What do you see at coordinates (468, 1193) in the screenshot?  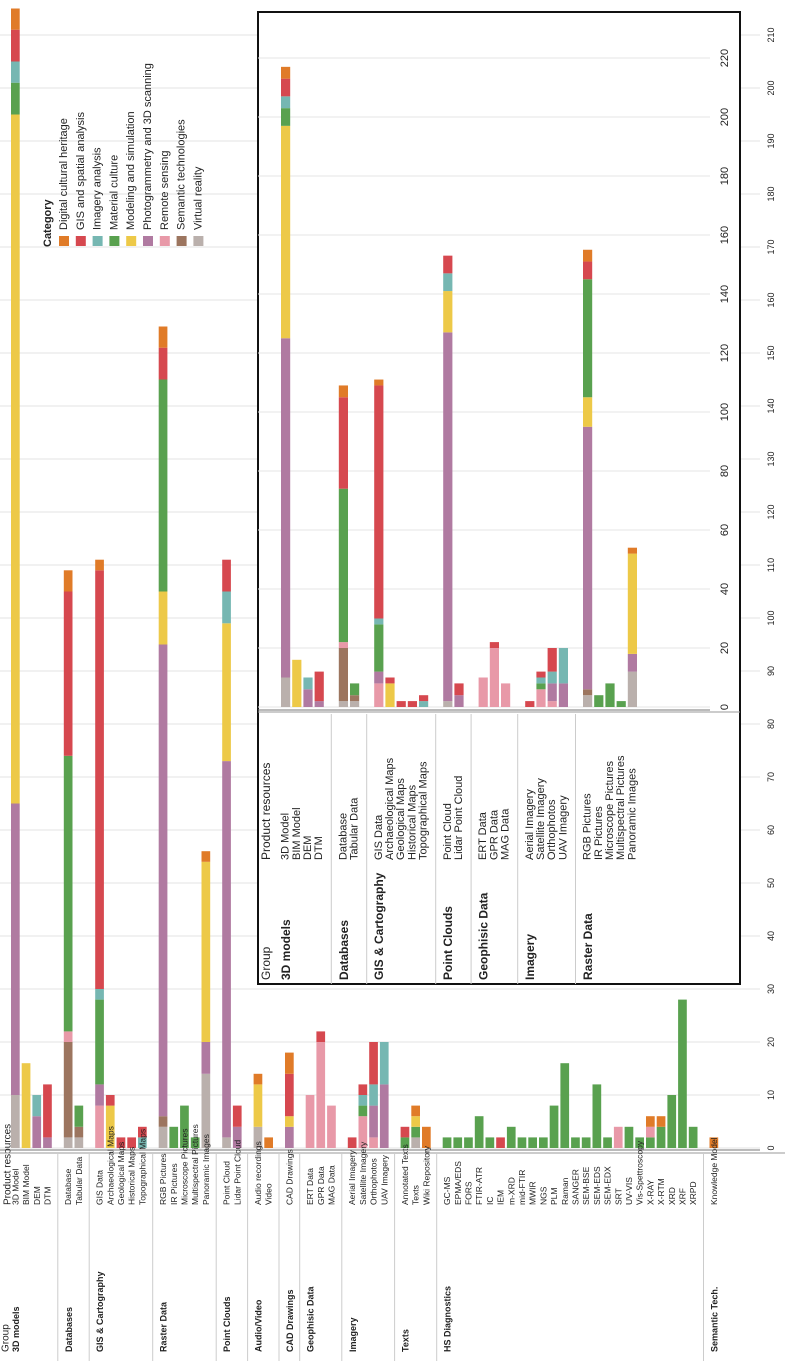 I see `product-label: FORS` at bounding box center [468, 1193].